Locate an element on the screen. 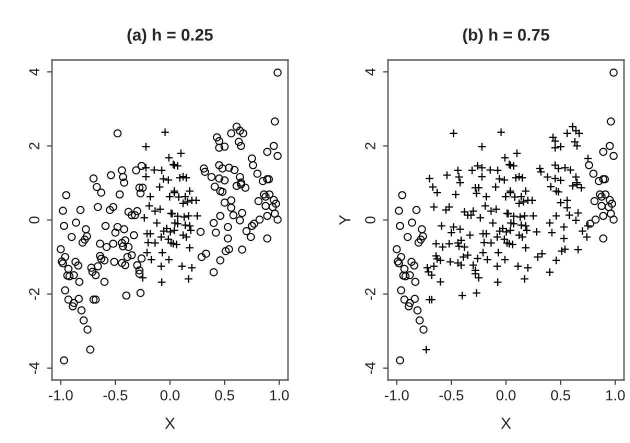  chart-title: (a) h = 0.25 is located at coordinates (170, 36).